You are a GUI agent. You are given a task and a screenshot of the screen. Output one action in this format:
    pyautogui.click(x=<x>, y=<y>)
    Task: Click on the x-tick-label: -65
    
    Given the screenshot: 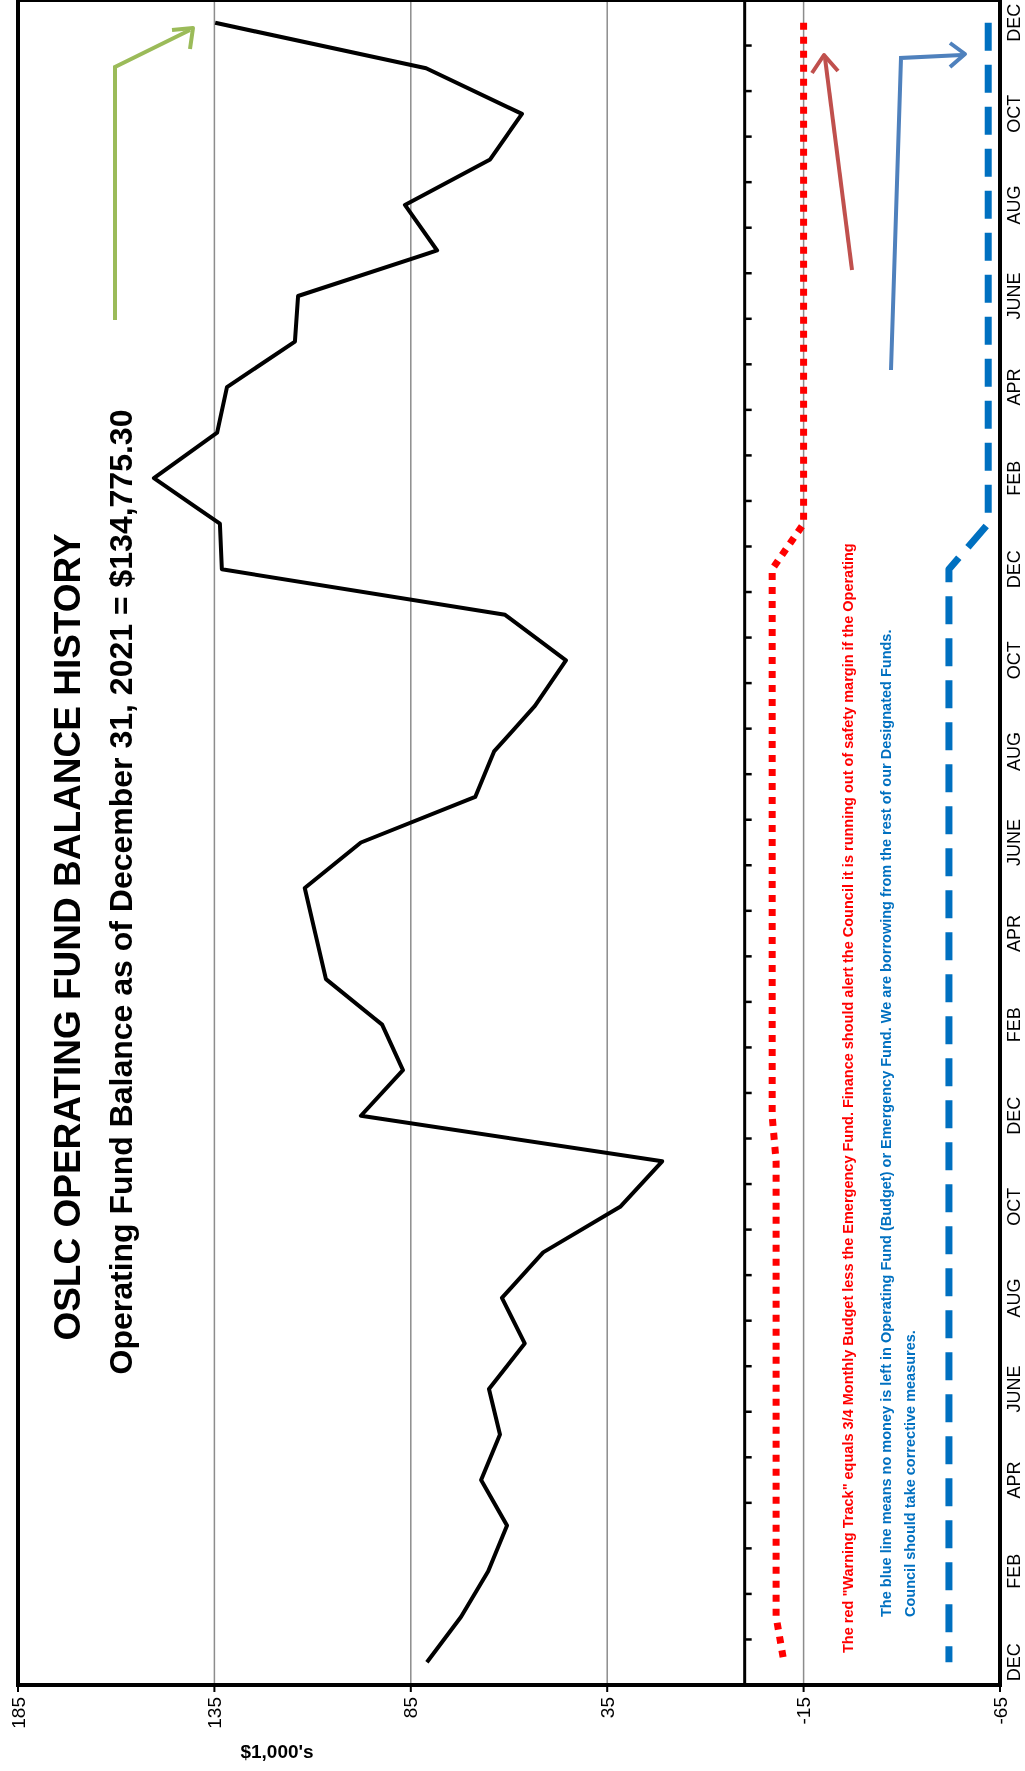 What is the action you would take?
    pyautogui.click(x=1000, y=1711)
    